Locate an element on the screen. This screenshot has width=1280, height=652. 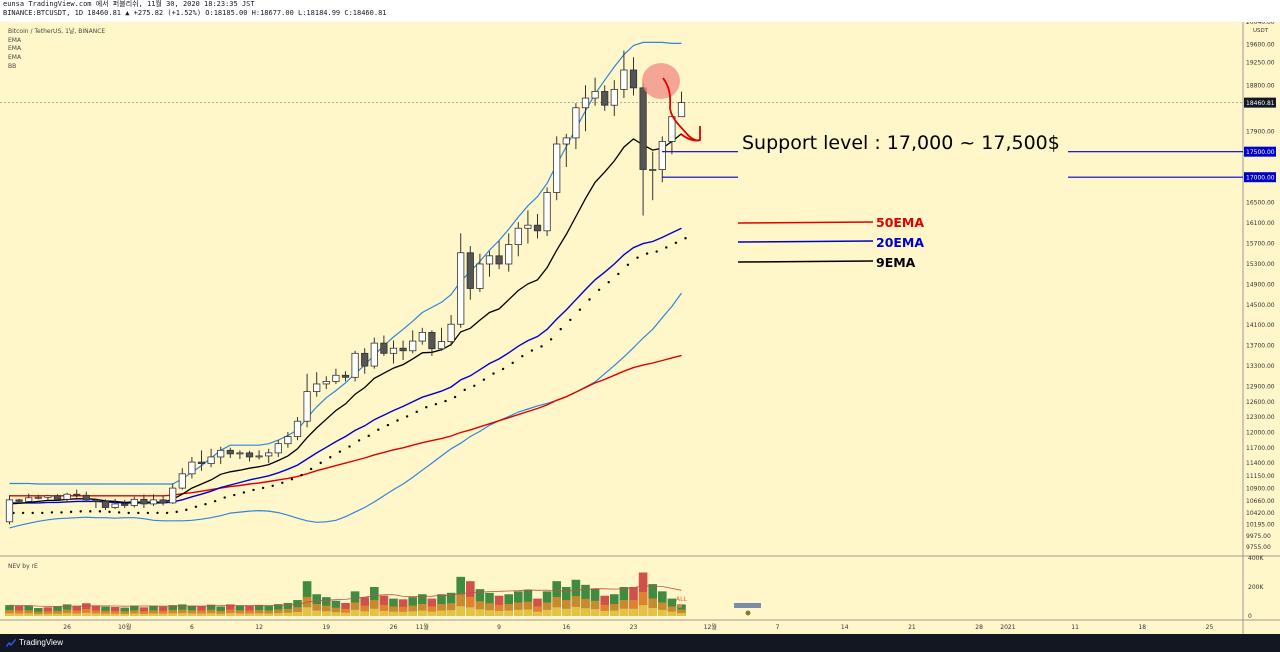
time-tick-label: 7 is located at coordinates (778, 627).